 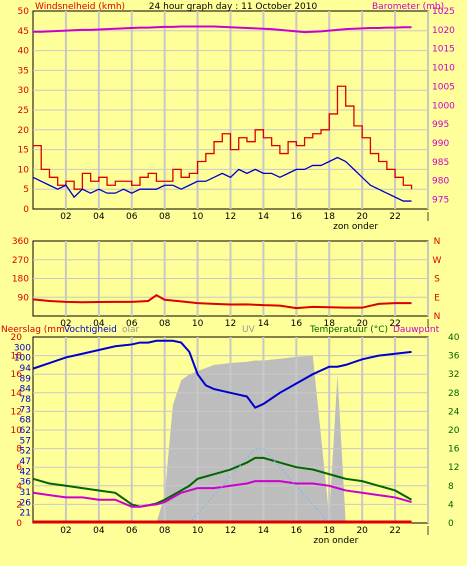 I want to click on y-tick-label-wind: 0, so click(x=26, y=210).